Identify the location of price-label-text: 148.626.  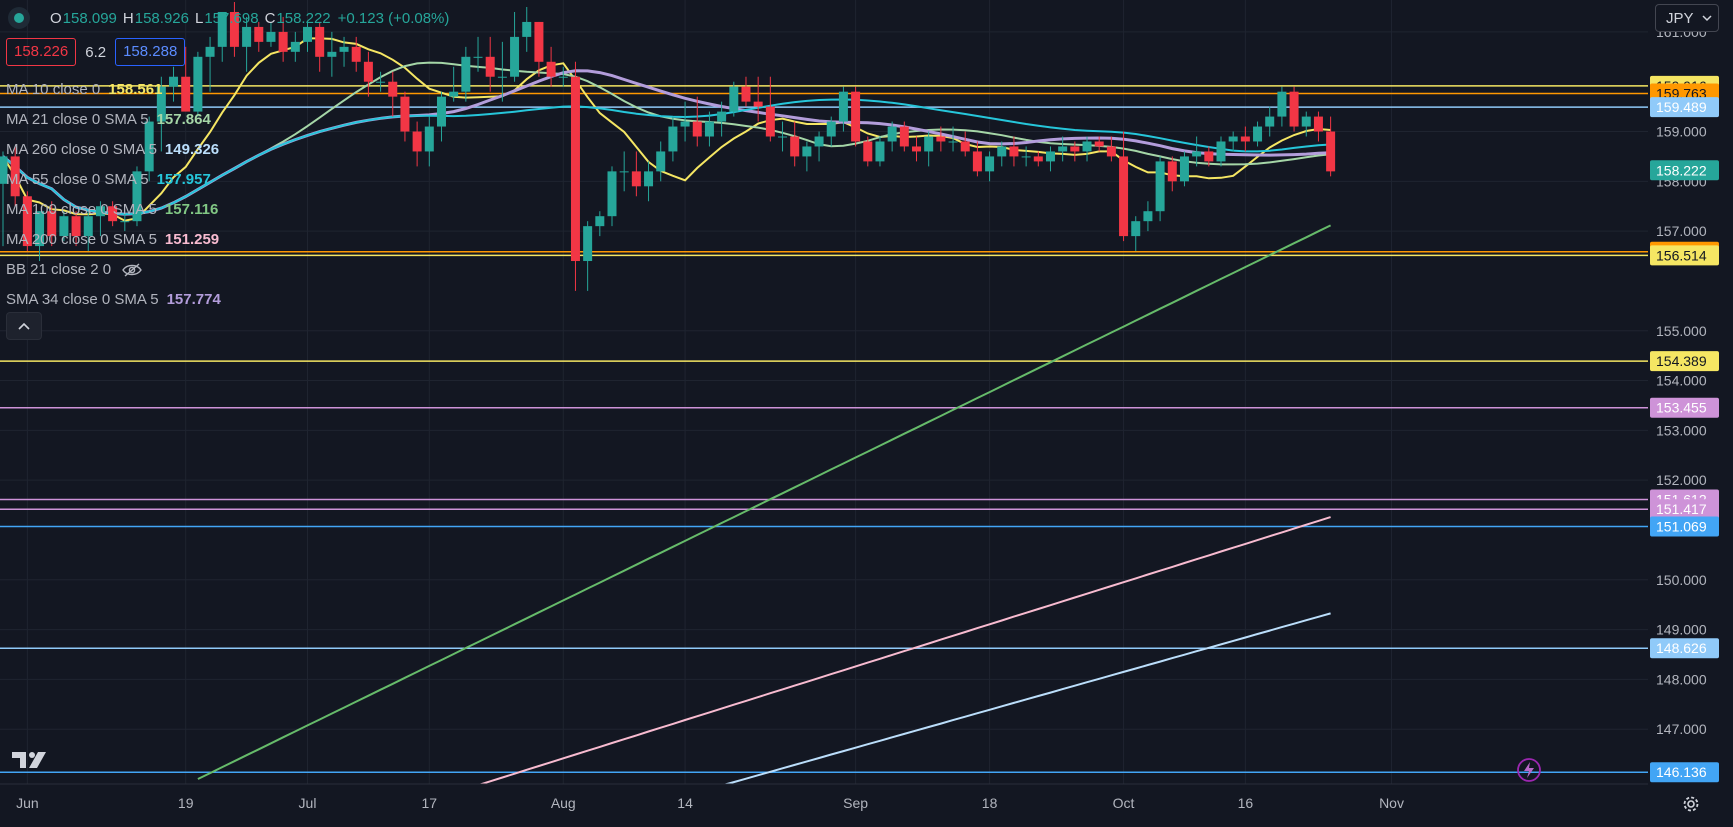
(1681, 648).